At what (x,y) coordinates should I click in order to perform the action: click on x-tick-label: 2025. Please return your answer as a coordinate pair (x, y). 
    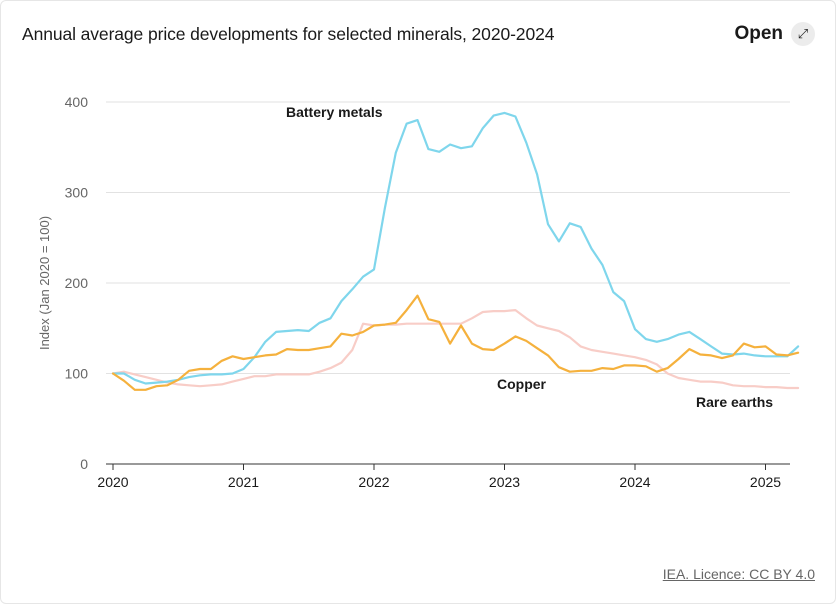
    Looking at the image, I should click on (765, 482).